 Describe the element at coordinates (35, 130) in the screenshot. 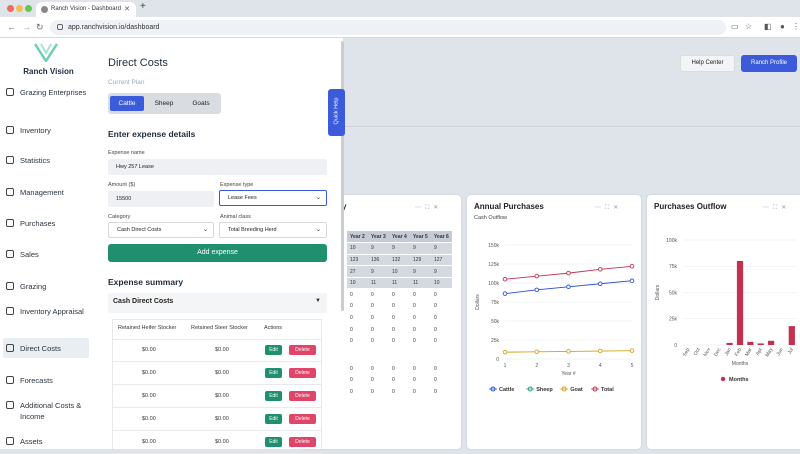

I see `sidebar-item-label: Inventory` at that location.